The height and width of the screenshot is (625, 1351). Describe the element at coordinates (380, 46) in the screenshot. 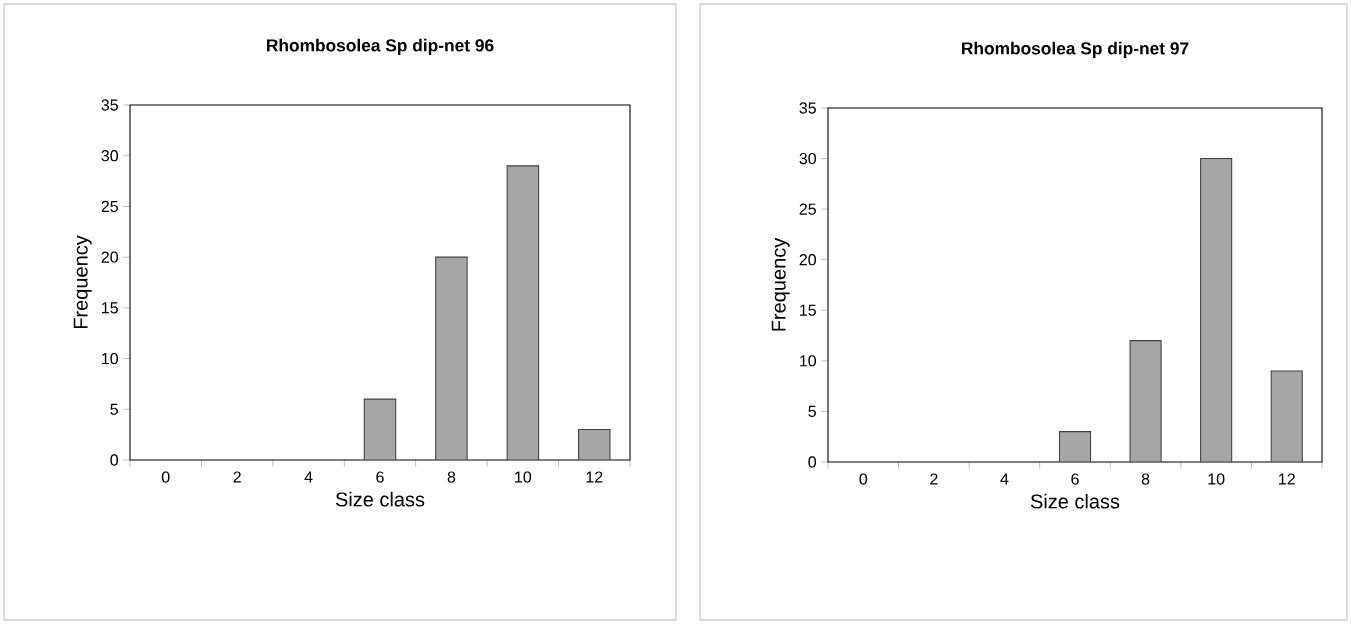

I see `chart-title: Rhombosolea Sp dip-net 96` at that location.